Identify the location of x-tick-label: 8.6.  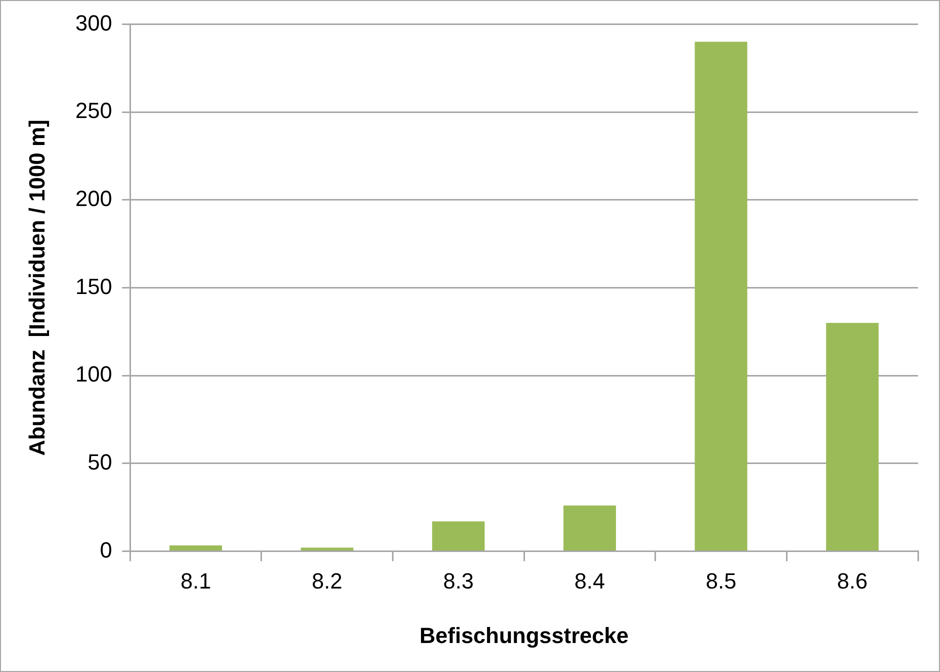
(852, 581).